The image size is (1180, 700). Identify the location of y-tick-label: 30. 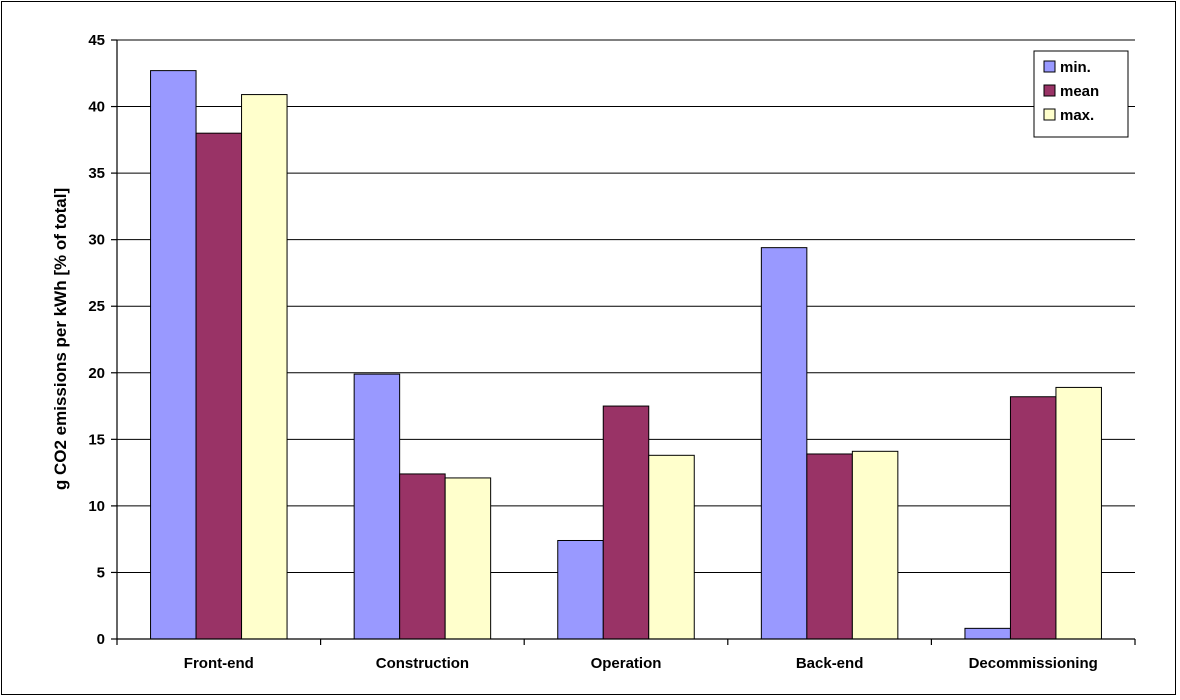
(96, 240).